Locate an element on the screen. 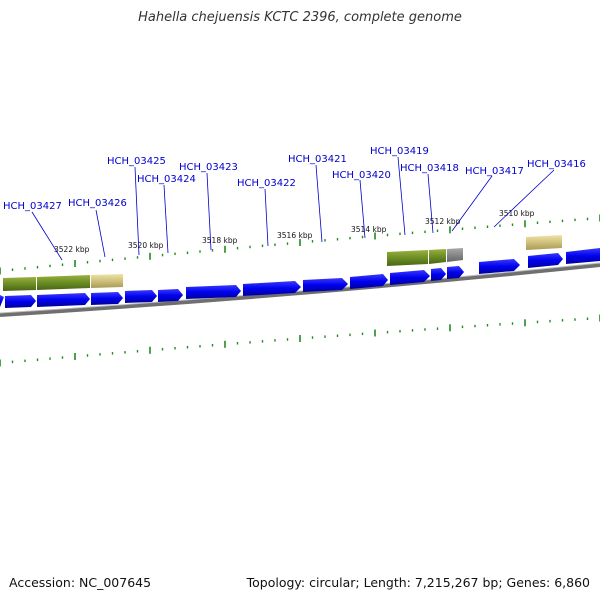  lower-scale-ticks is located at coordinates (300, 340).